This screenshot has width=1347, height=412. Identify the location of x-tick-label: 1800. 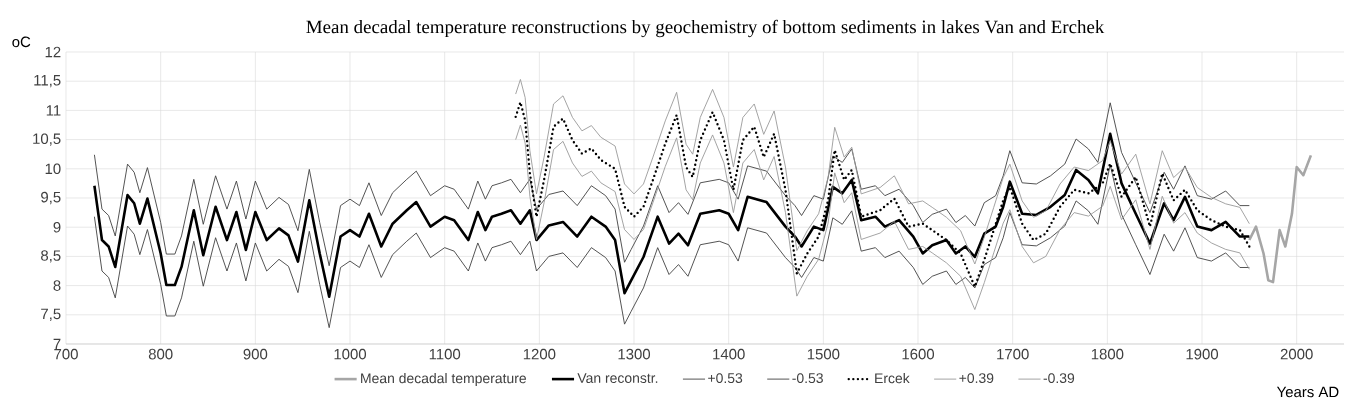
(1107, 354).